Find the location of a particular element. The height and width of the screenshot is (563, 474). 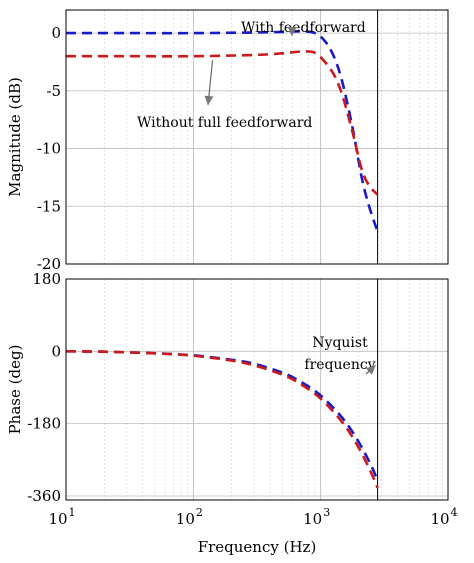

magnitude-y-tick-label: -10 is located at coordinates (49, 149).